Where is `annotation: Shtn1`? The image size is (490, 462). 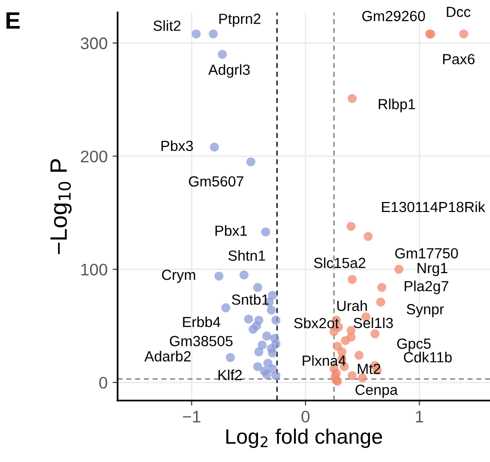
annotation: Shtn1 is located at coordinates (247, 255).